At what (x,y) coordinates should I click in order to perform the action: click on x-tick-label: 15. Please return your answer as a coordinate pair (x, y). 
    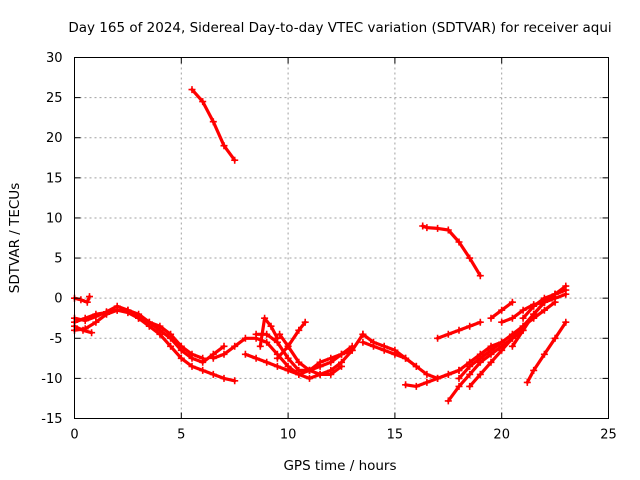
    Looking at the image, I should click on (395, 435).